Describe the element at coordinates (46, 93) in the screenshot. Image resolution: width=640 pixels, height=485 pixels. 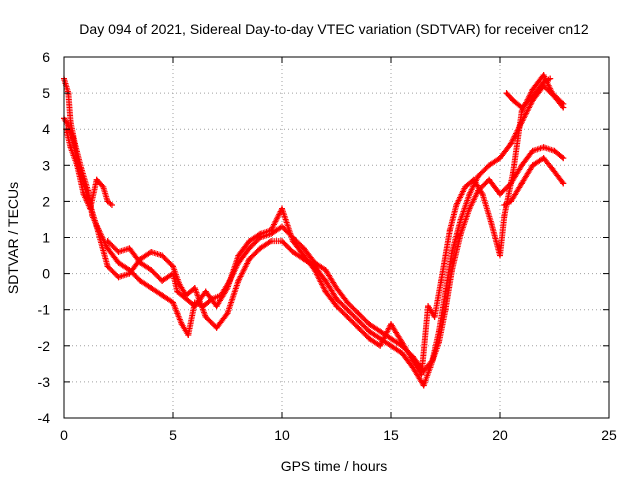
I see `y-tick-label: 5` at that location.